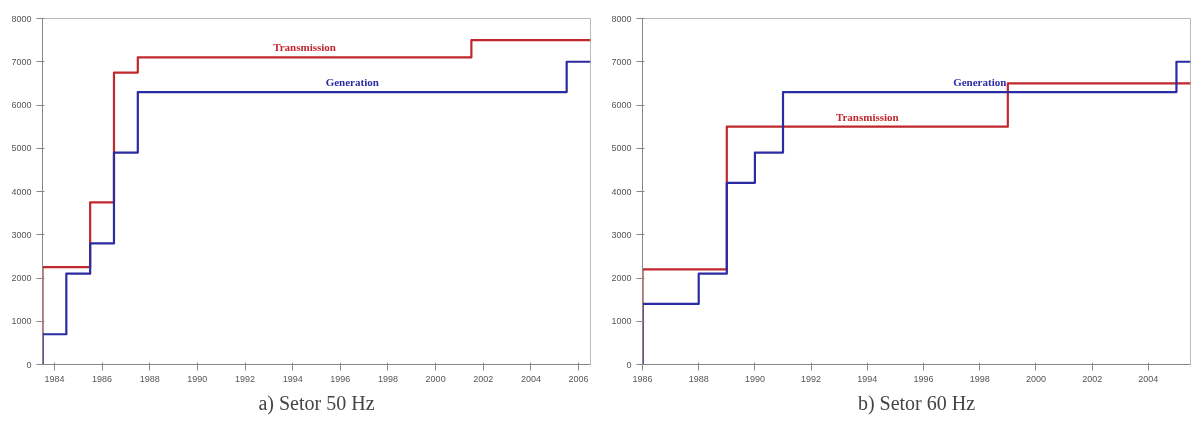  Describe the element at coordinates (916, 403) in the screenshot. I see `text: b) Setor 60 Hz` at that location.